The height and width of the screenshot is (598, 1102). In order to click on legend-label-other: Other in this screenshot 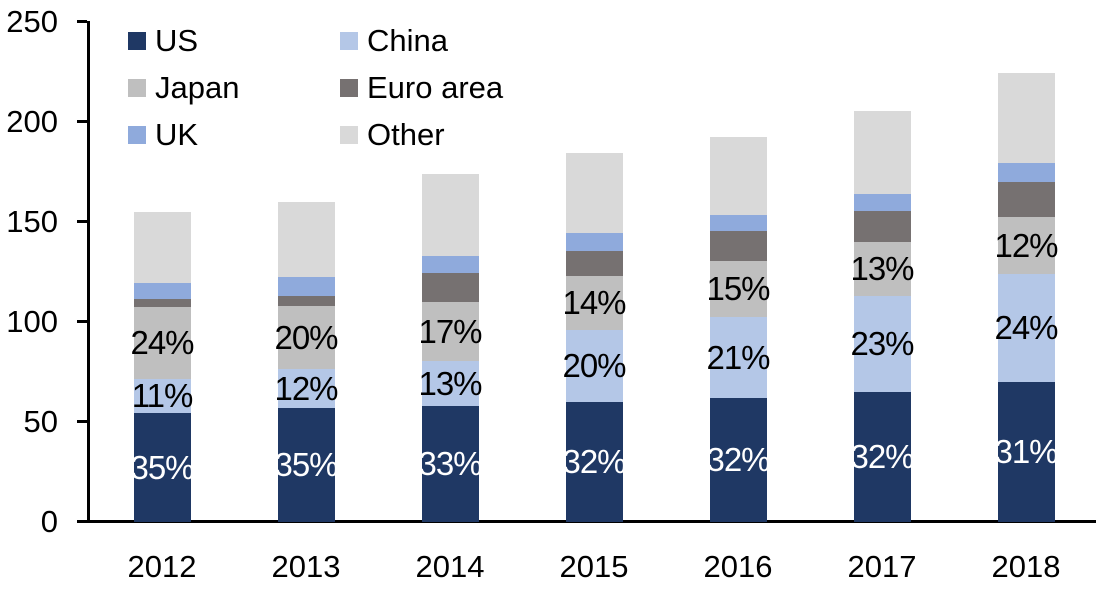, I will do `click(406, 134)`.